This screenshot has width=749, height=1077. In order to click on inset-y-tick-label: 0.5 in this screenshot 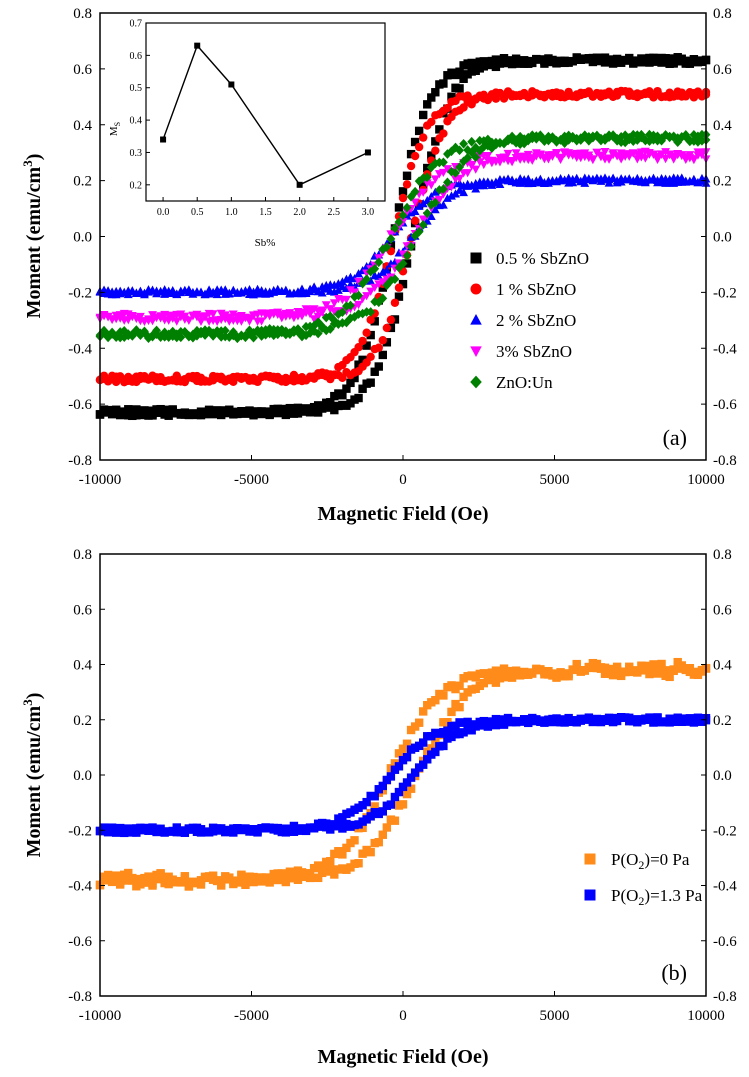, I will do `click(136, 88)`.